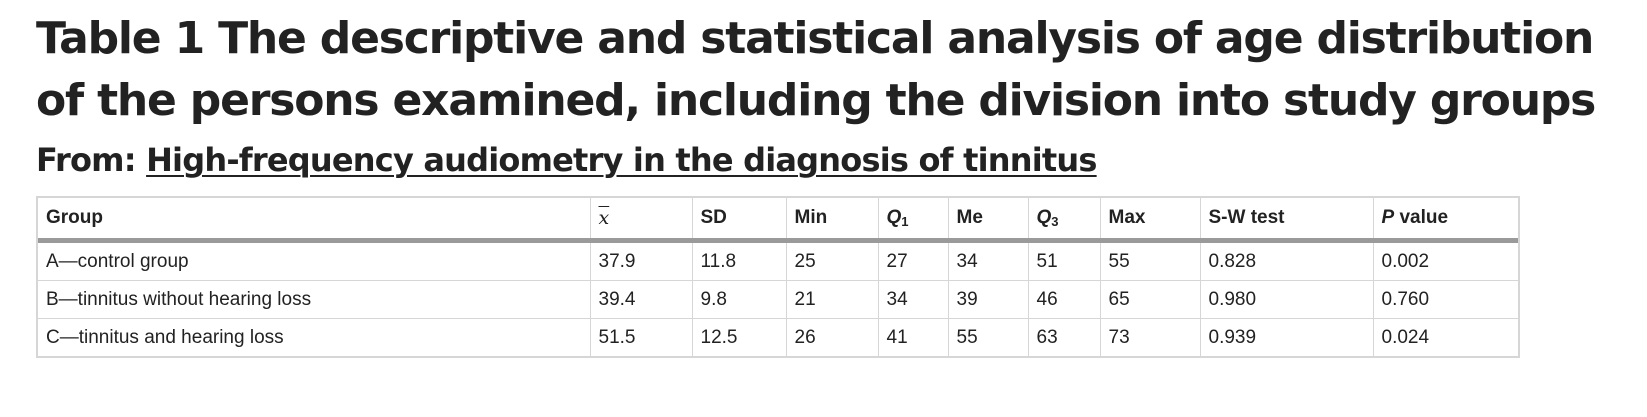 The width and height of the screenshot is (1647, 417). Describe the element at coordinates (1286, 337) in the screenshot. I see `cell-sw: 0.939` at that location.